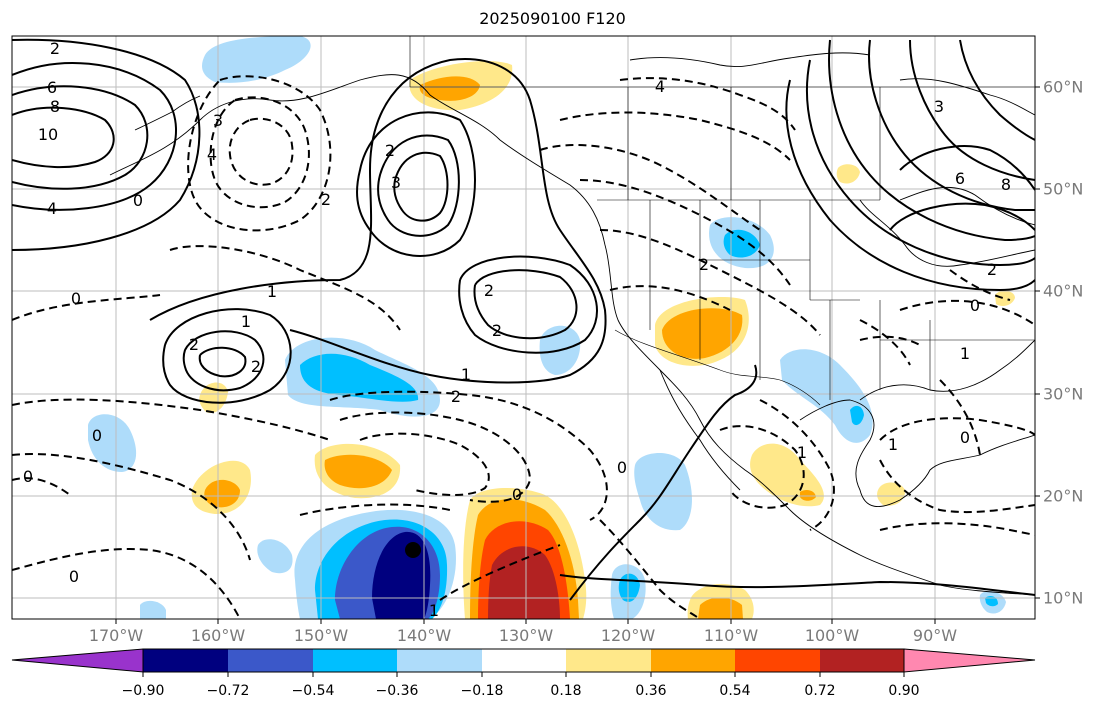 The height and width of the screenshot is (712, 1105). Describe the element at coordinates (820, 691) in the screenshot. I see `colorbar-tick-label: 0.72` at that location.